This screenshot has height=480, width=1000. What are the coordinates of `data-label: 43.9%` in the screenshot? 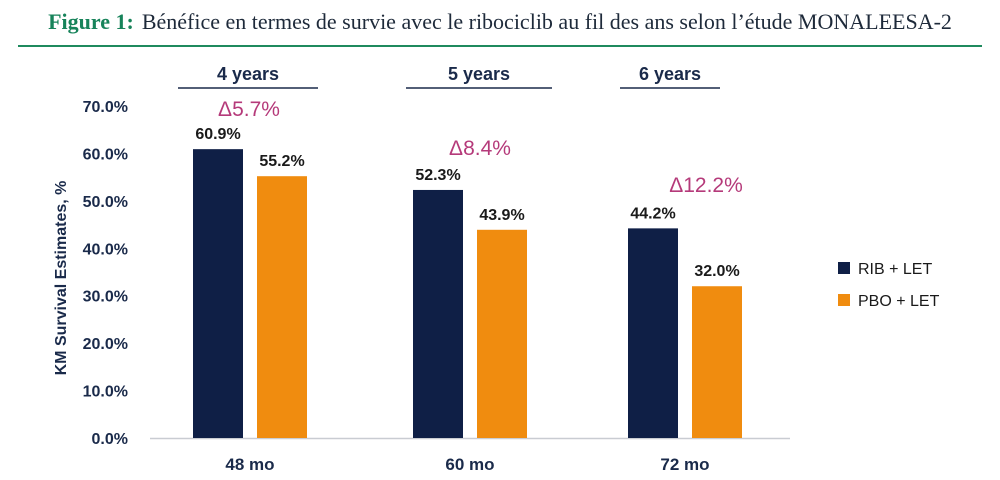 It's located at (501, 215).